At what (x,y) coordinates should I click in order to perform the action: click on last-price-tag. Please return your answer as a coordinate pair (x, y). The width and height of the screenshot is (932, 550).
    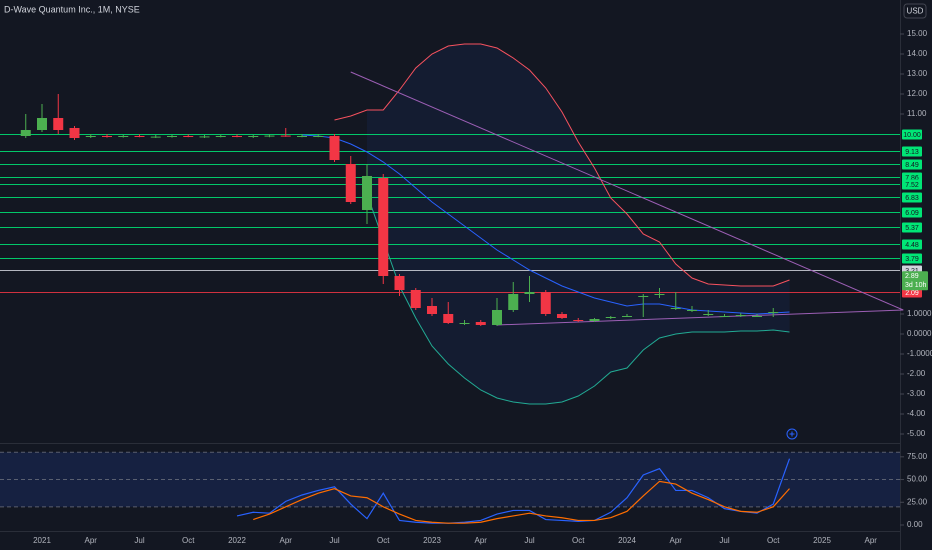
    Looking at the image, I should click on (915, 281).